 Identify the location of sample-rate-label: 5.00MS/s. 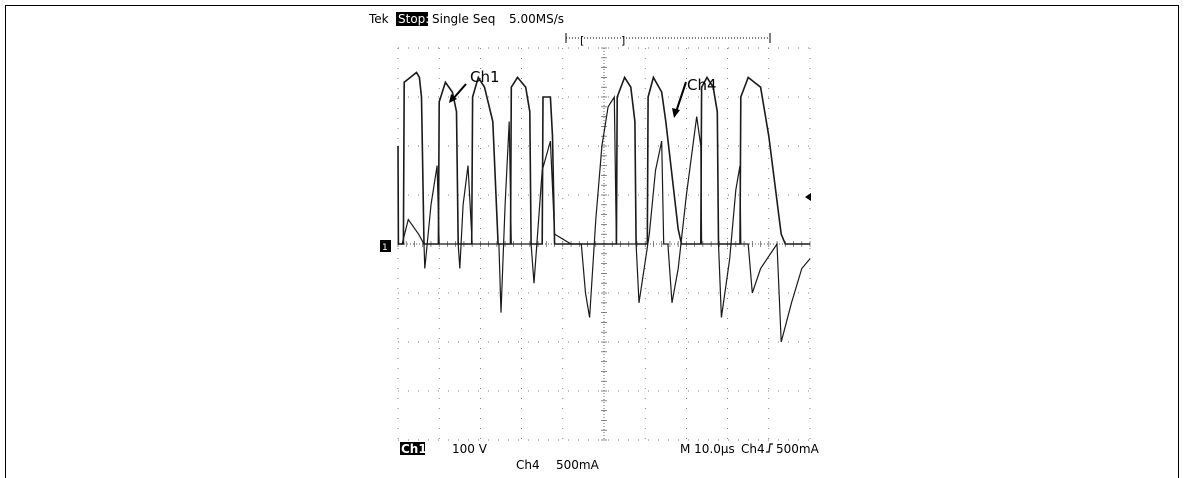
(536, 19).